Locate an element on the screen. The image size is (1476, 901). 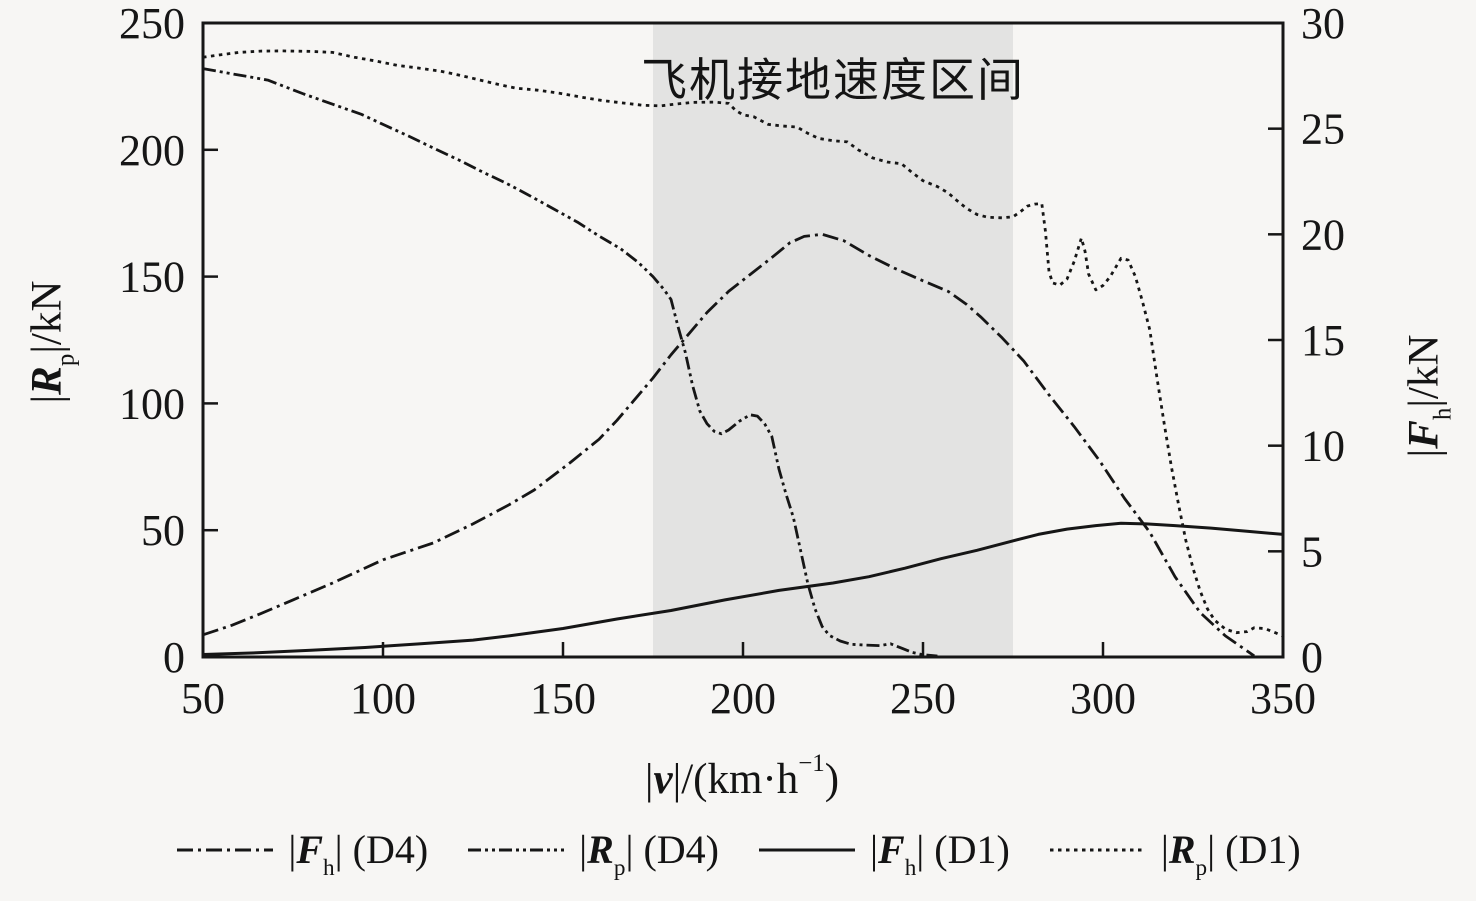
y-left-tick-label: 150 is located at coordinates (152, 277).